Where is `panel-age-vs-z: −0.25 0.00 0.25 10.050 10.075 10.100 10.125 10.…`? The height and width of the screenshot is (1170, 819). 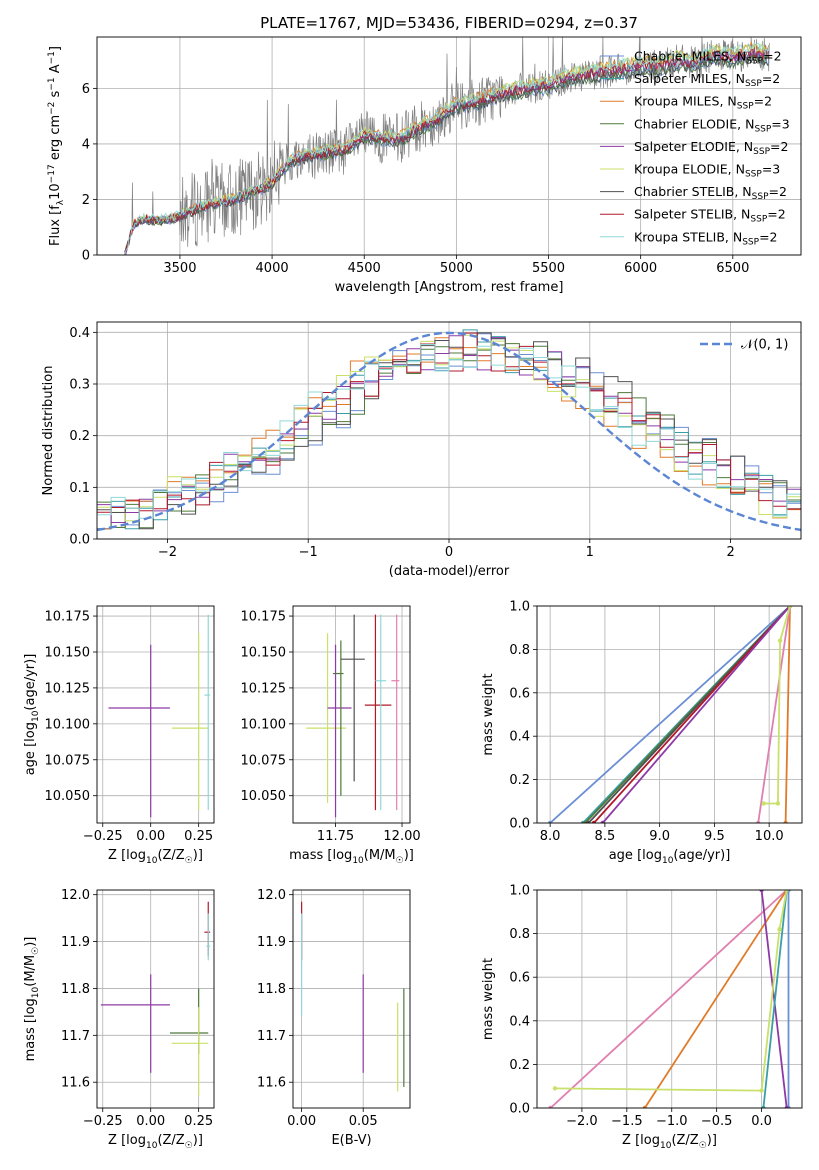
panel-age-vs-z: −0.25 0.00 0.25 10.050 10.075 10.100 10.125 10.… is located at coordinates (119, 735).